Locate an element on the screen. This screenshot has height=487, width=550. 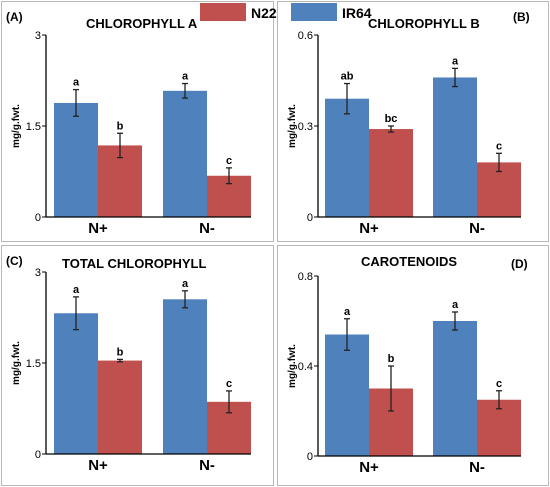
panel-2-y-tick-label: 0.3 is located at coordinates (305, 127).